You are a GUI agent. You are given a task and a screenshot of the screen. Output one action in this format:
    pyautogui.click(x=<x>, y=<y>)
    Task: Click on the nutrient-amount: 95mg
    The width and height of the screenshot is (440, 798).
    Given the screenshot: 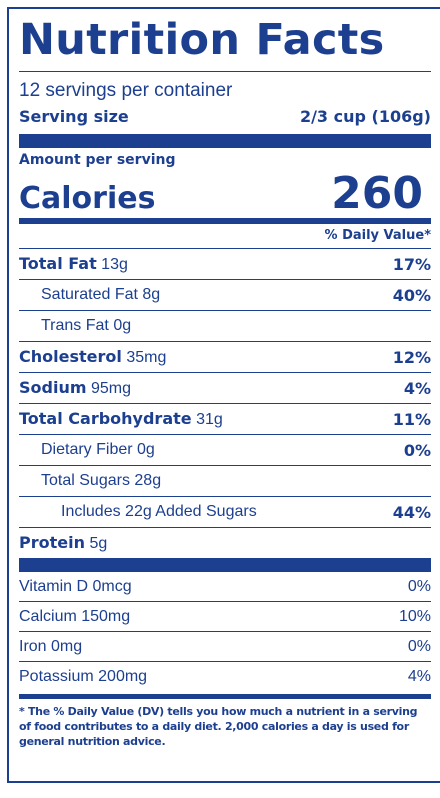 What is the action you would take?
    pyautogui.click(x=110, y=388)
    